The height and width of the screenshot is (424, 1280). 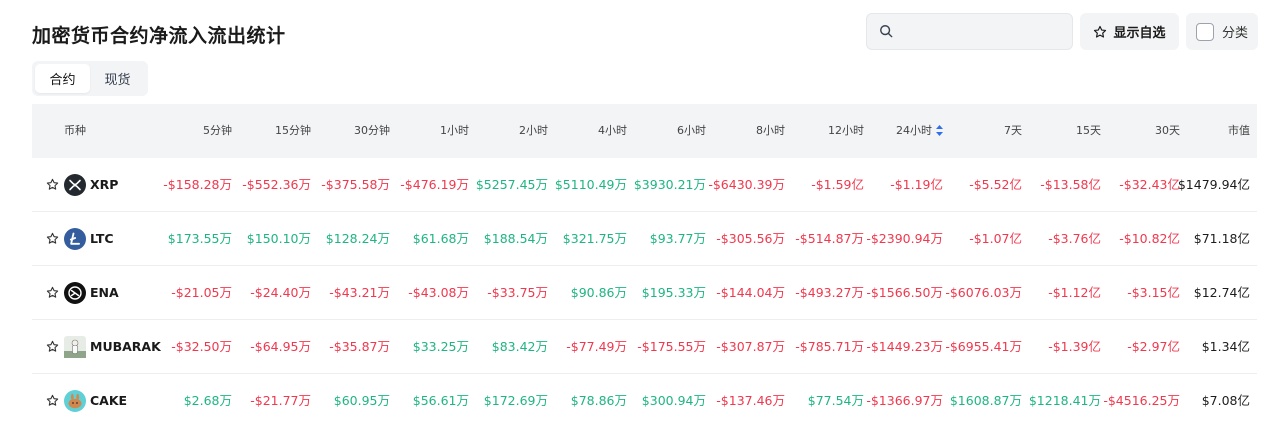 I want to click on column-header-2h: 2小时, so click(x=533, y=131).